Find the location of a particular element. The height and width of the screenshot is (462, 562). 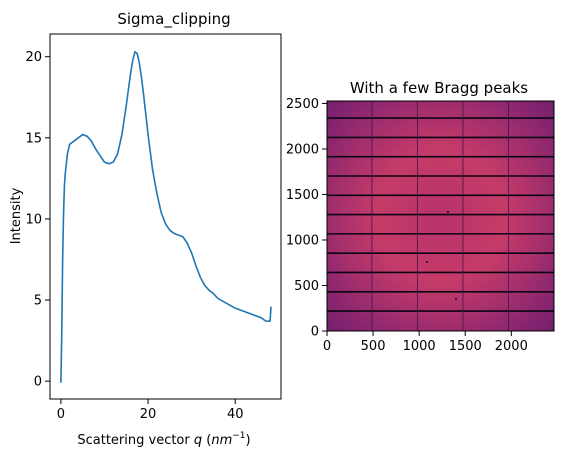

left-y-tick-label: 0 is located at coordinates (38, 382).